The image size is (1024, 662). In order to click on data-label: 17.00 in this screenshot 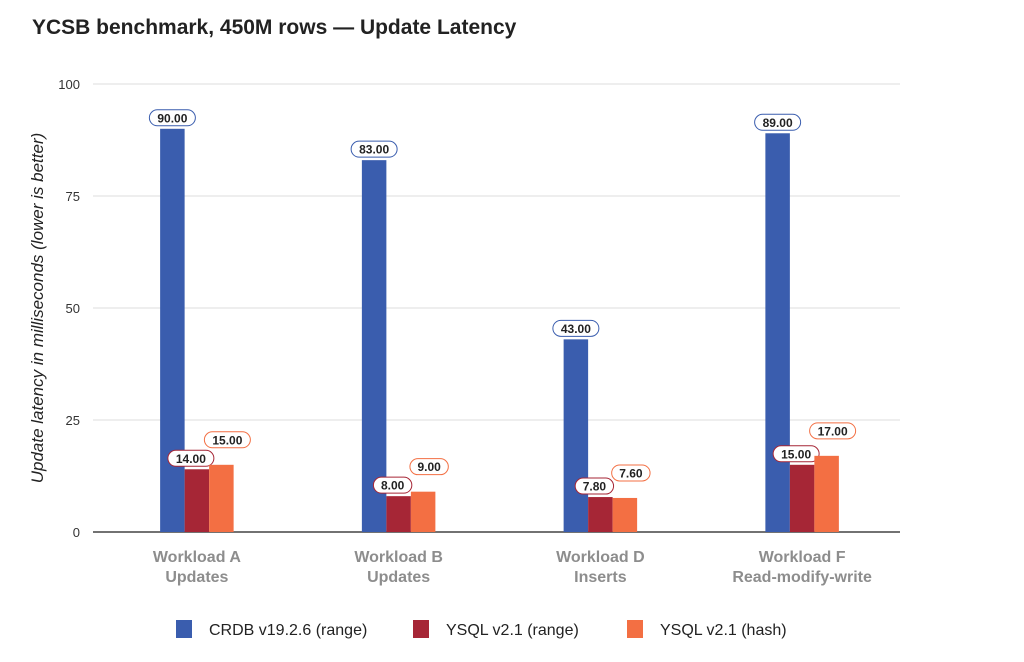, I will do `click(833, 431)`.